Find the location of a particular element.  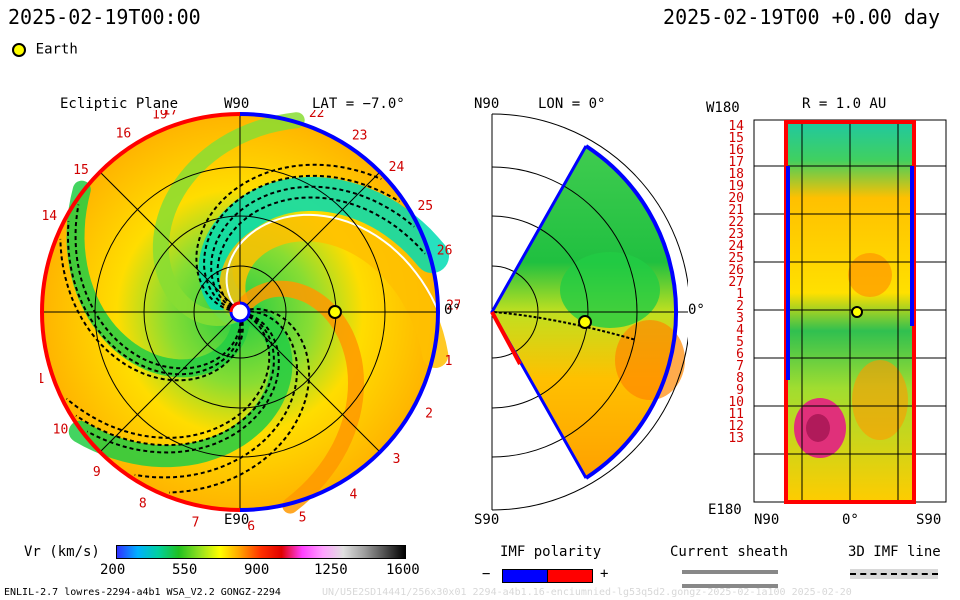

ecliptic-tick-label: 23 is located at coordinates (360, 136).